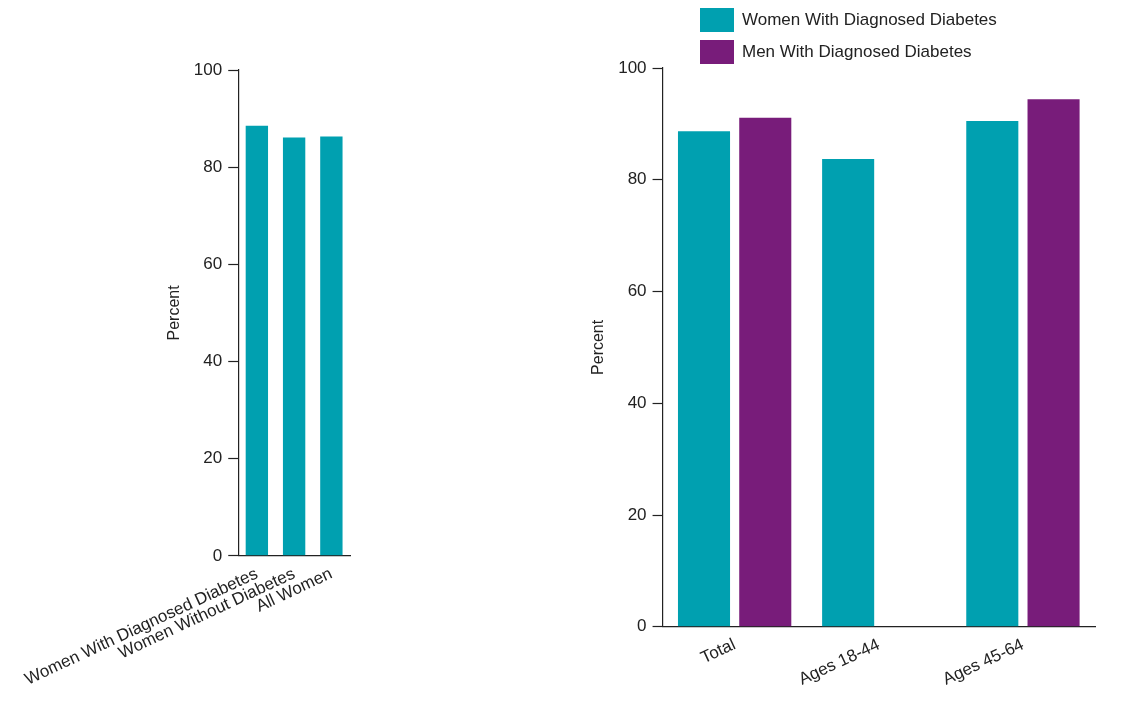 Image resolution: width=1125 pixels, height=708 pixels. I want to click on x-tick-label: Ages 18-44, so click(839, 661).